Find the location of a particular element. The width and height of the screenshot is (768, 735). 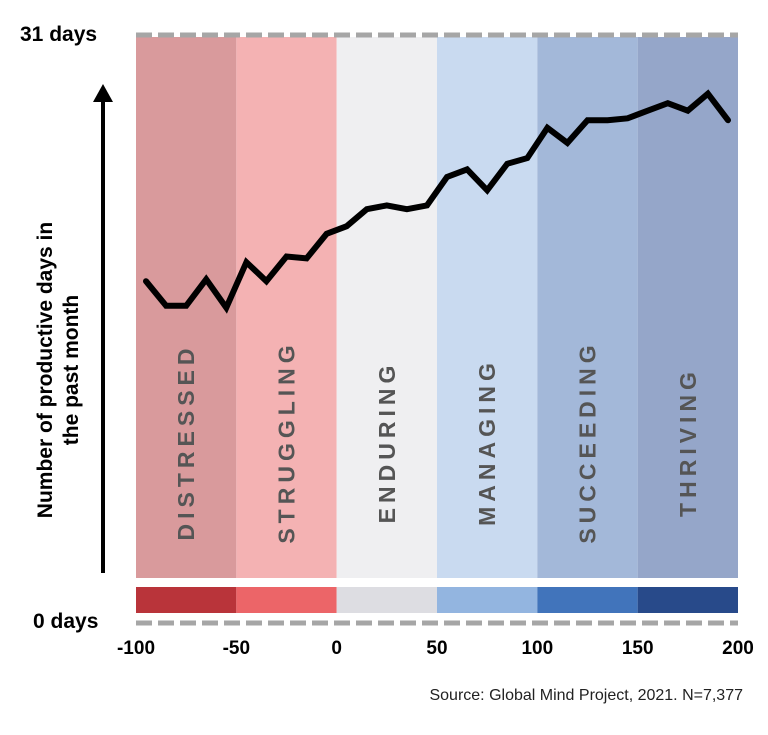

color-bar-enduring is located at coordinates (386, 600).